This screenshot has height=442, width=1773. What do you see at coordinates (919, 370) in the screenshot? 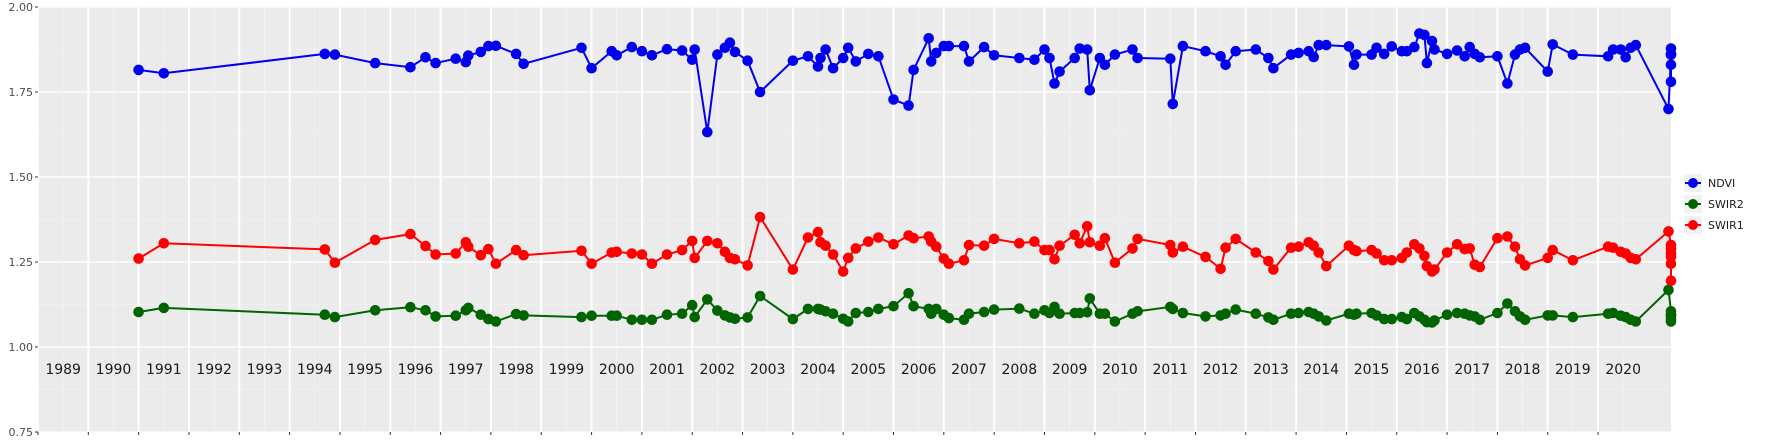
I see `x-year-label: 2006` at bounding box center [919, 370].